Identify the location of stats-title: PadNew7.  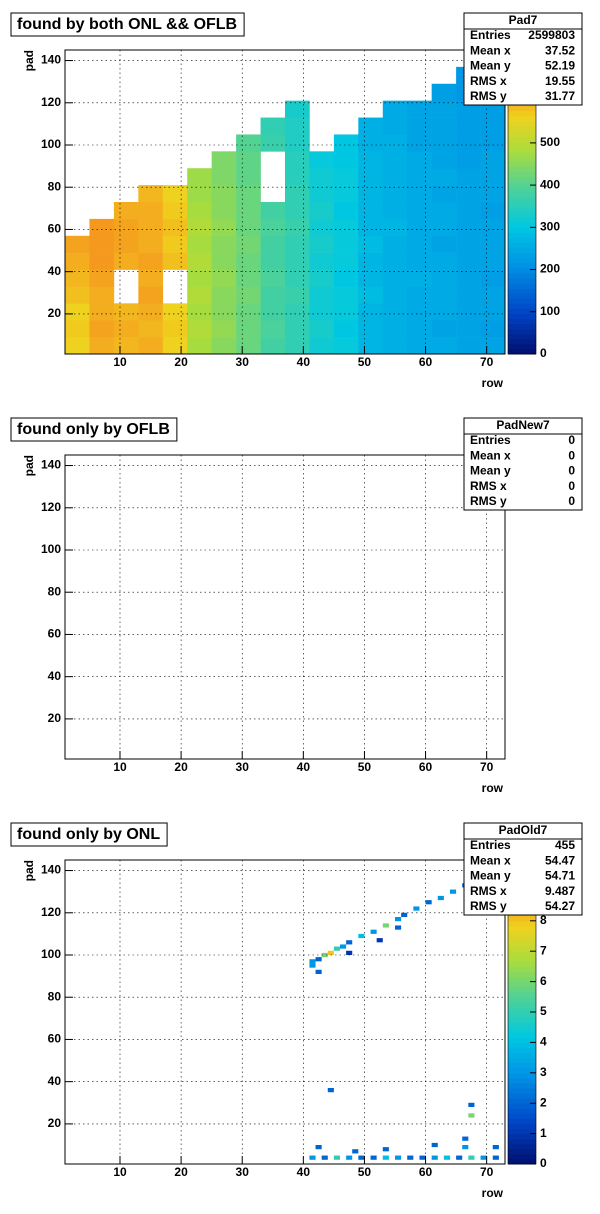
(523, 425).